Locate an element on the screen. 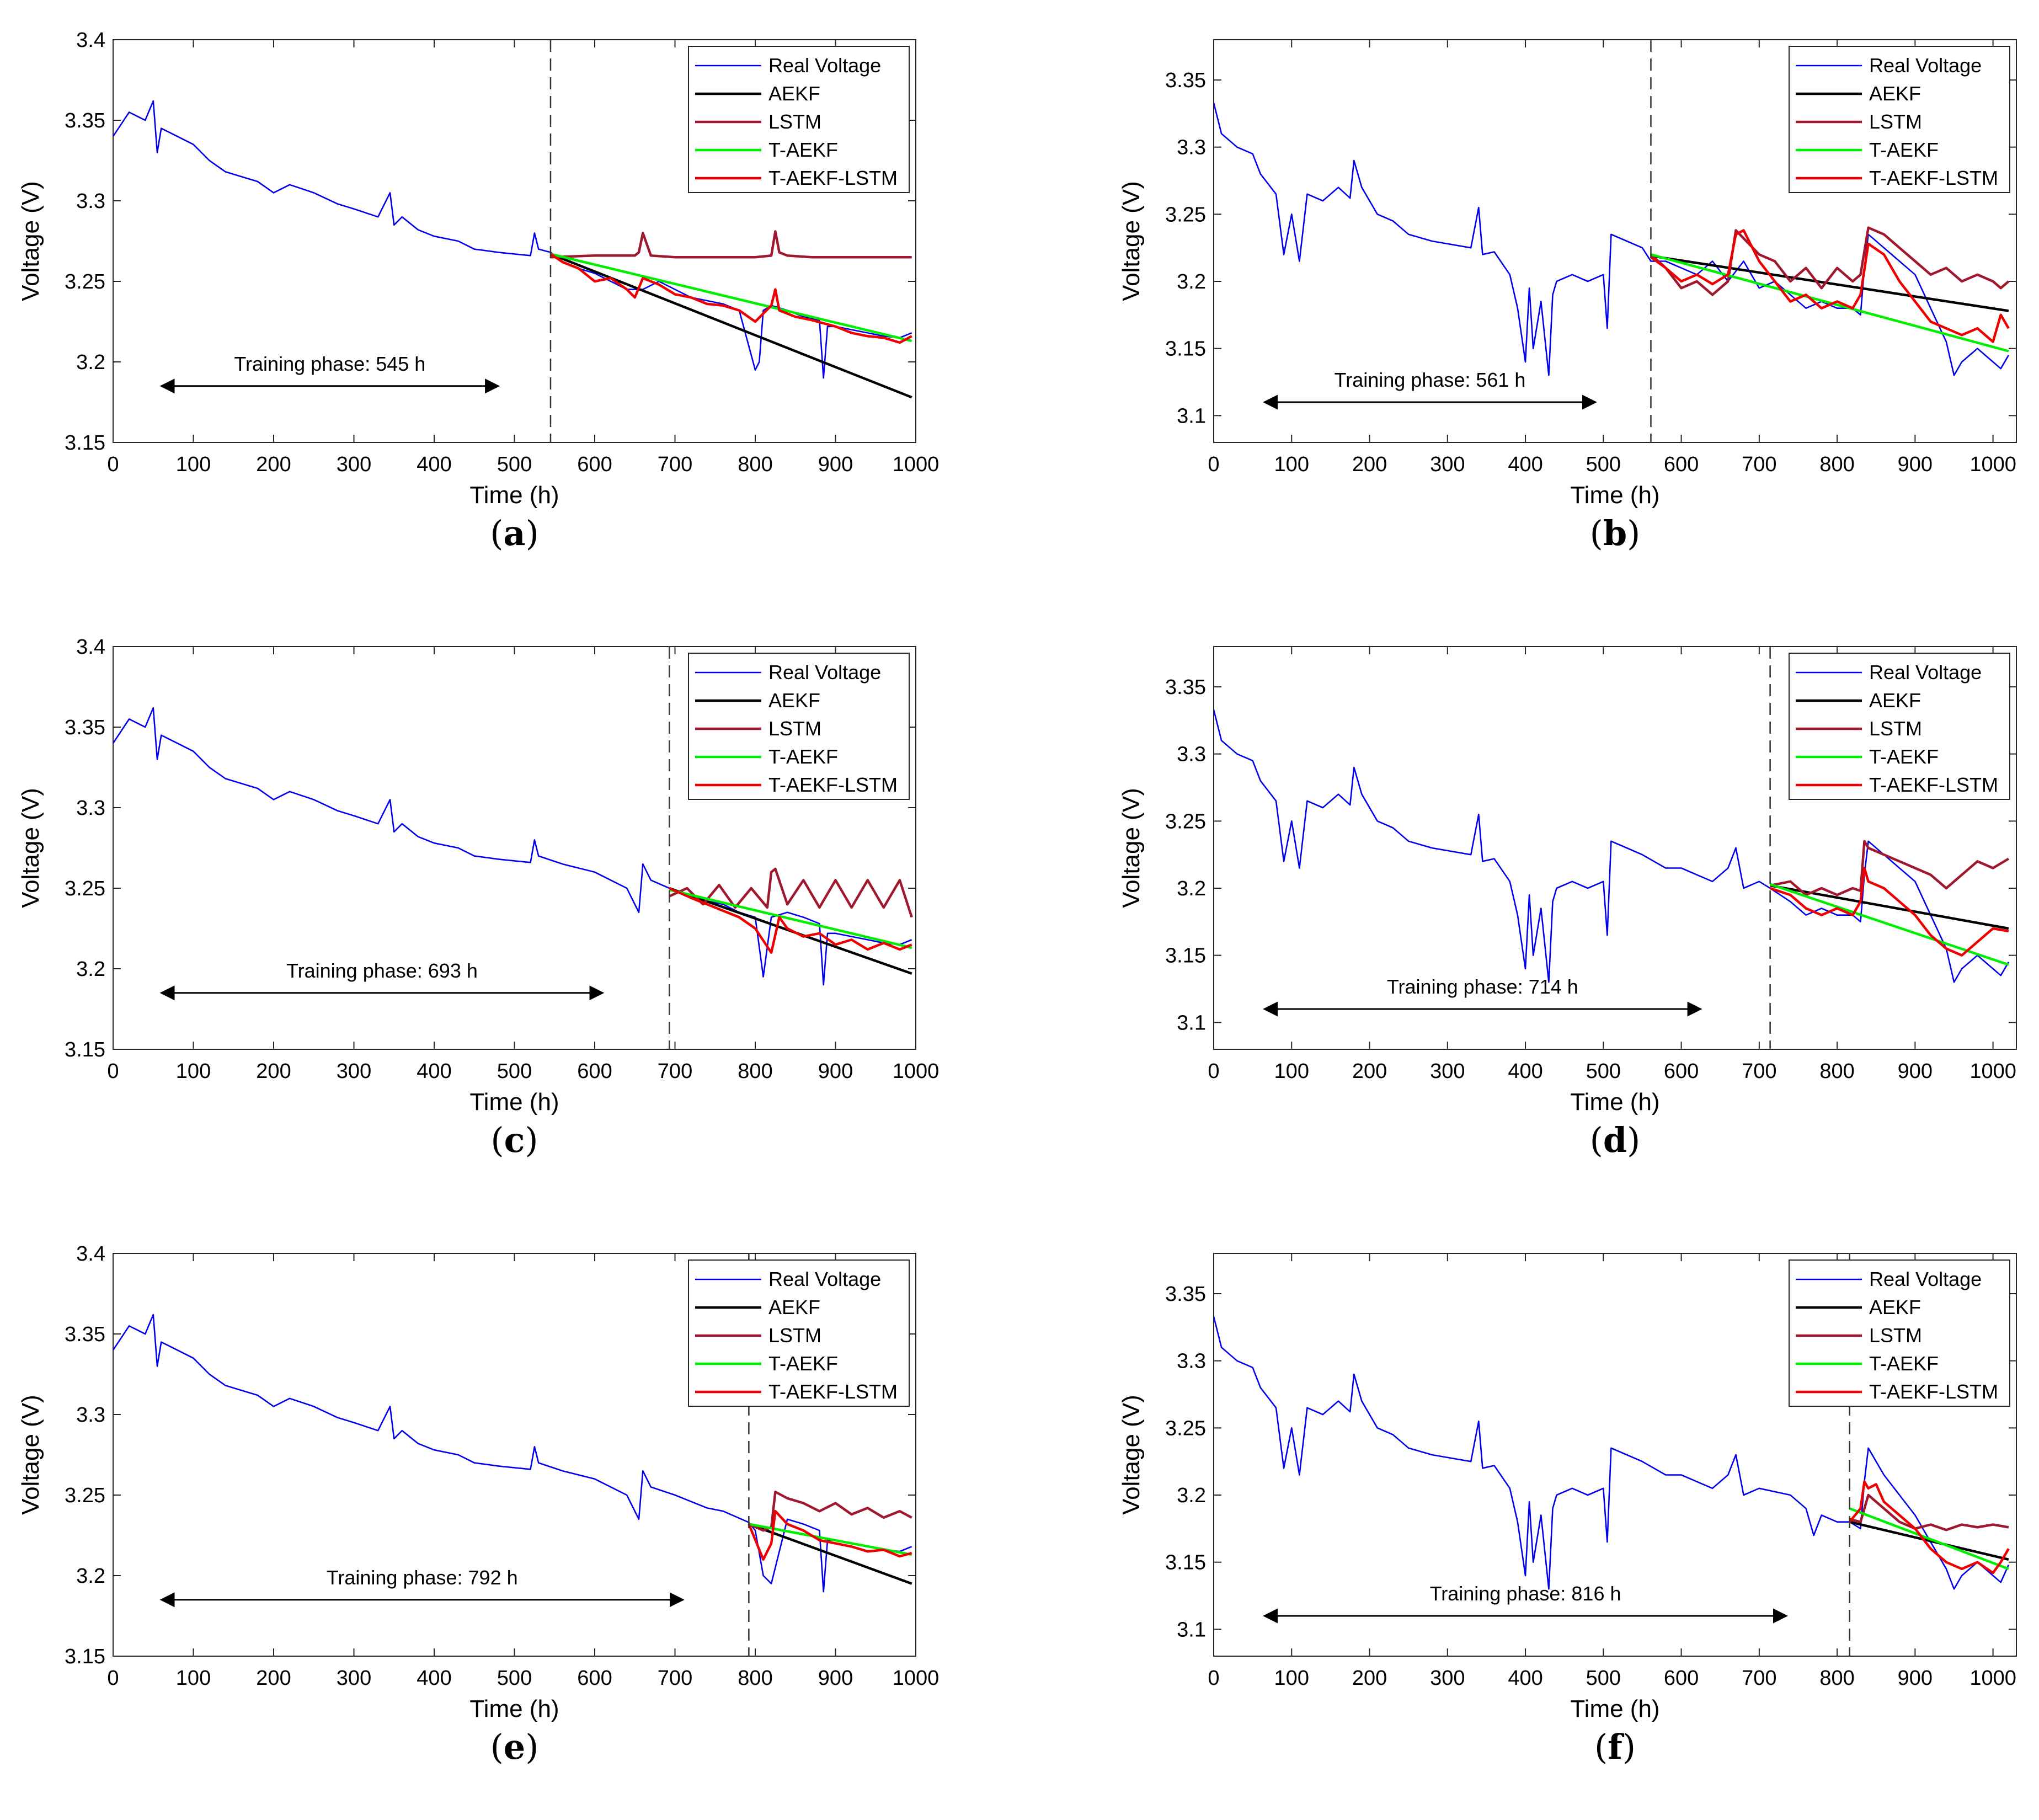 The height and width of the screenshot is (1820, 2039). plot-frame is located at coordinates (1615, 241).